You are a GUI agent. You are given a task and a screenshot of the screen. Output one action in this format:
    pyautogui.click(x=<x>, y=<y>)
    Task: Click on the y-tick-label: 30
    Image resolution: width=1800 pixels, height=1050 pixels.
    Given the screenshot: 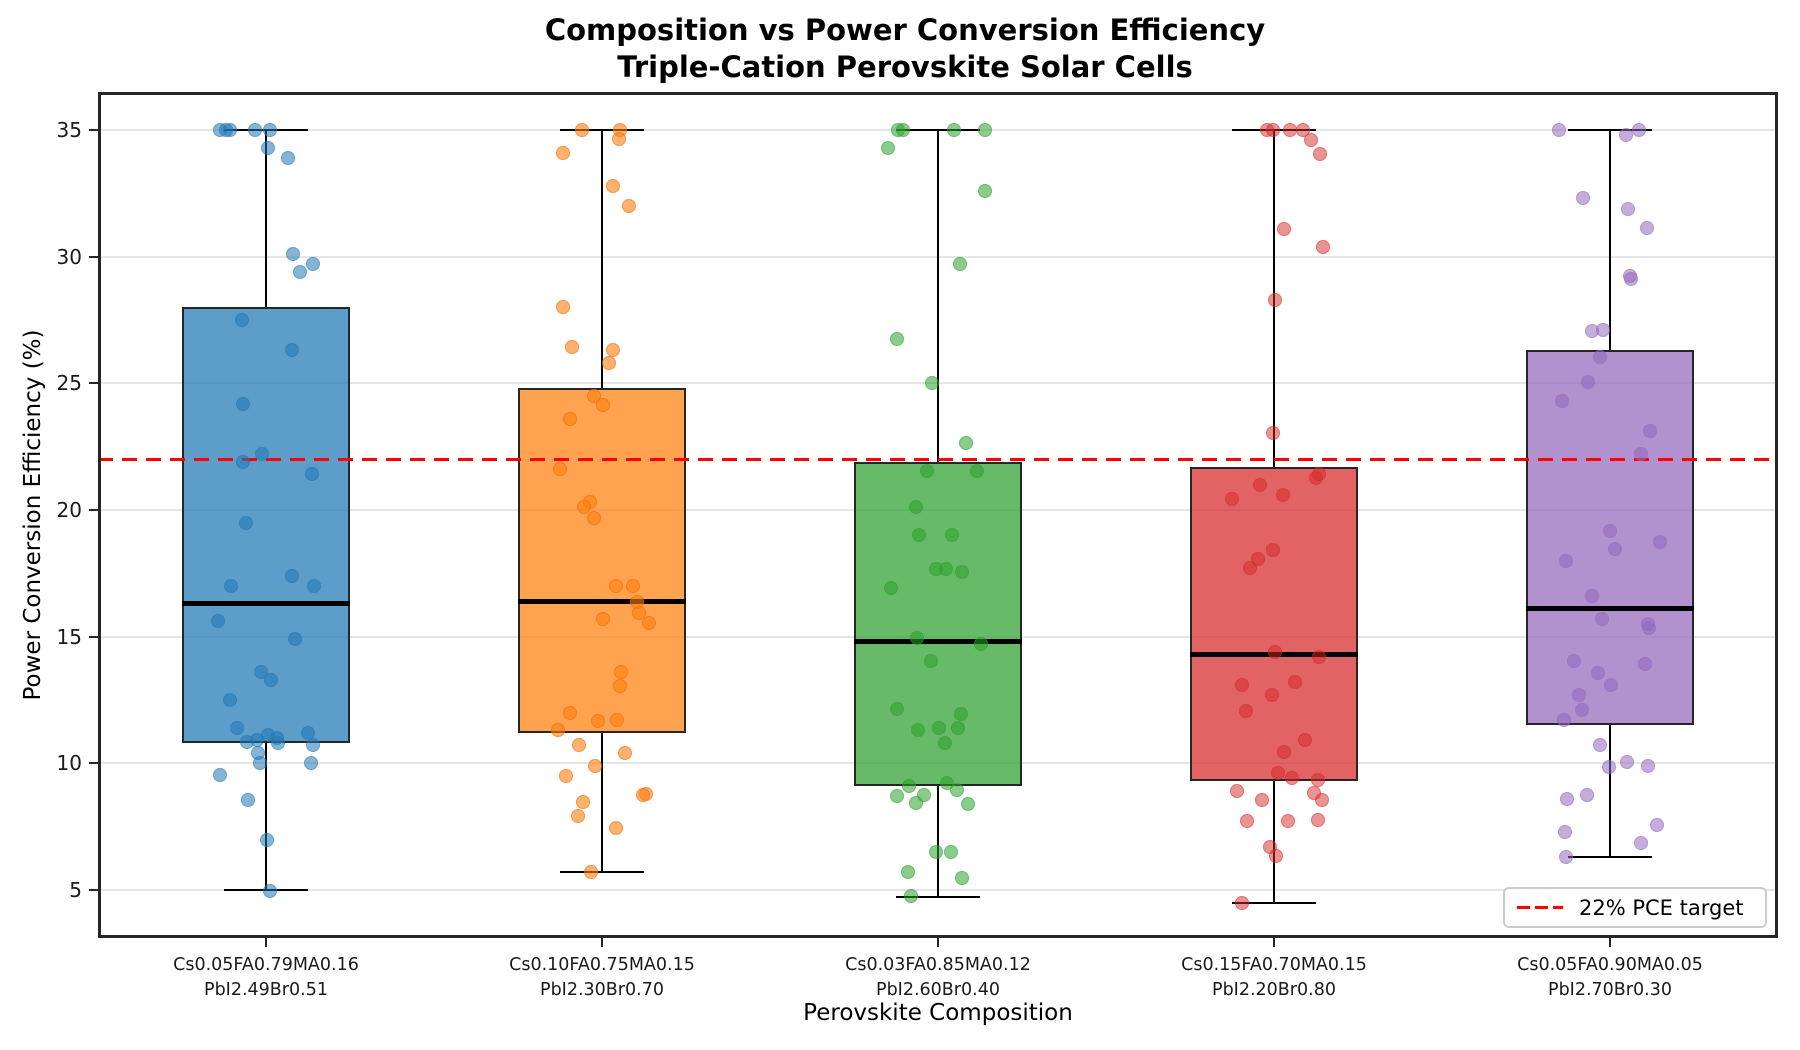 What is the action you would take?
    pyautogui.click(x=69, y=256)
    